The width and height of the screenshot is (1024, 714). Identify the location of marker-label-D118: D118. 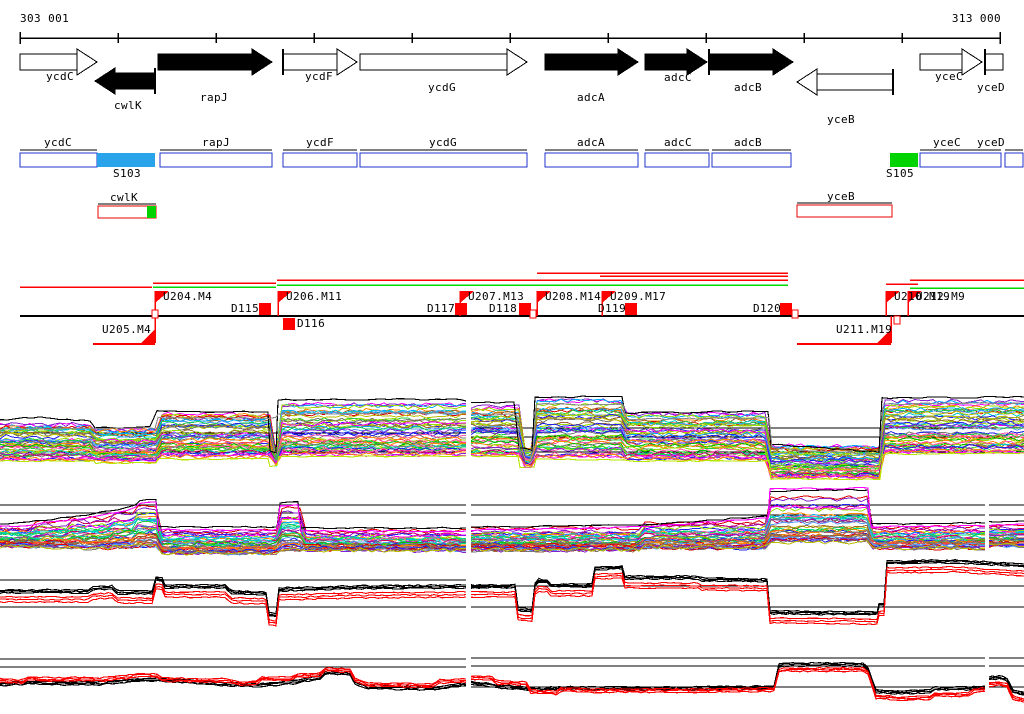
(503, 308).